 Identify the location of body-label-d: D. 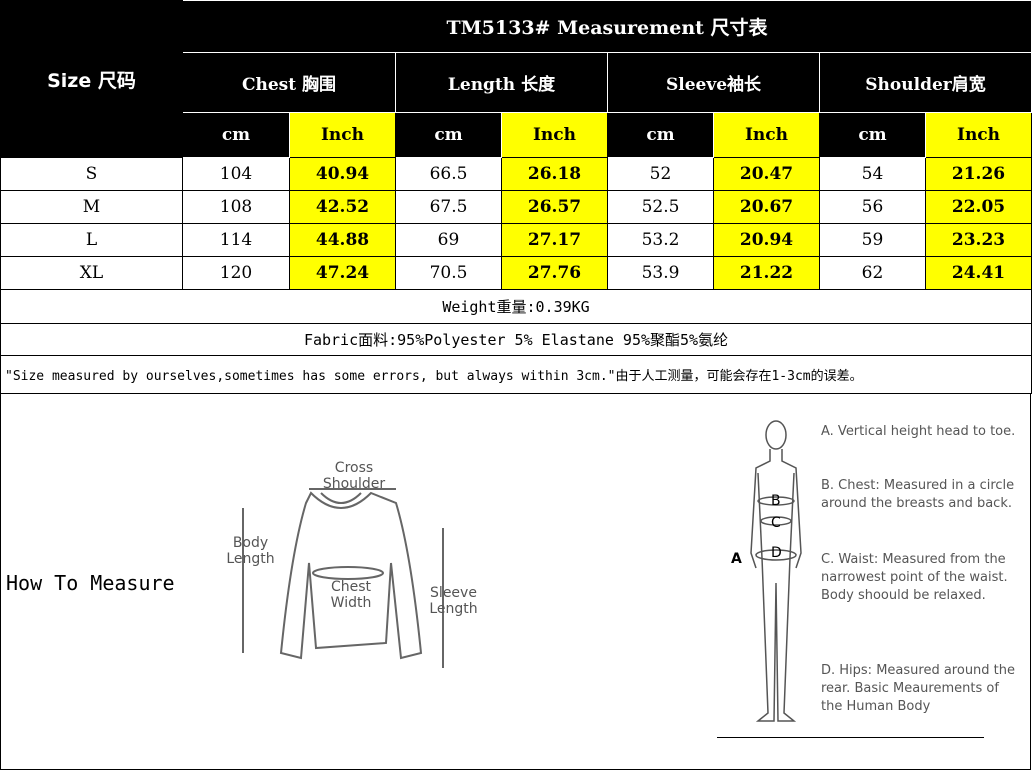
(776, 553).